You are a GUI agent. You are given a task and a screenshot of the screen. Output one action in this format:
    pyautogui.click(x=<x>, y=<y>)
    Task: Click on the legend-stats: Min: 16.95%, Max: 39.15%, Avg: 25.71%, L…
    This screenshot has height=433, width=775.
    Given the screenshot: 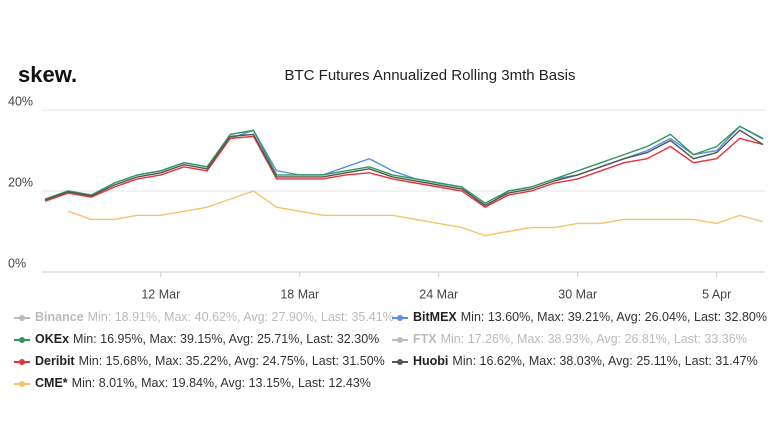 What is the action you would take?
    pyautogui.click(x=226, y=339)
    